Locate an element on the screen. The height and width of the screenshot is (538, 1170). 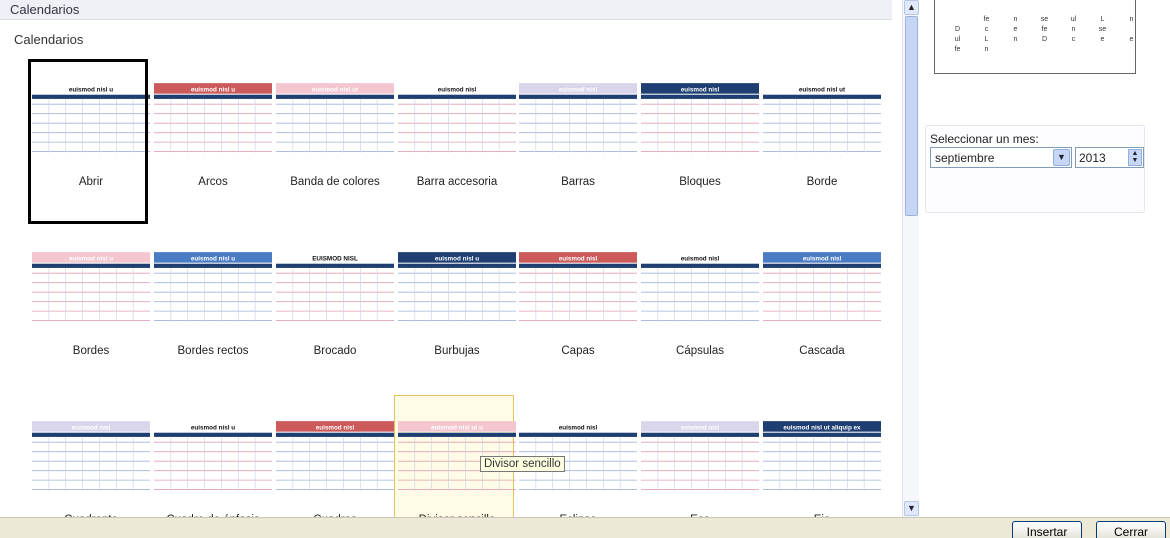
gallery-section-title: Calendarios is located at coordinates (49, 39).